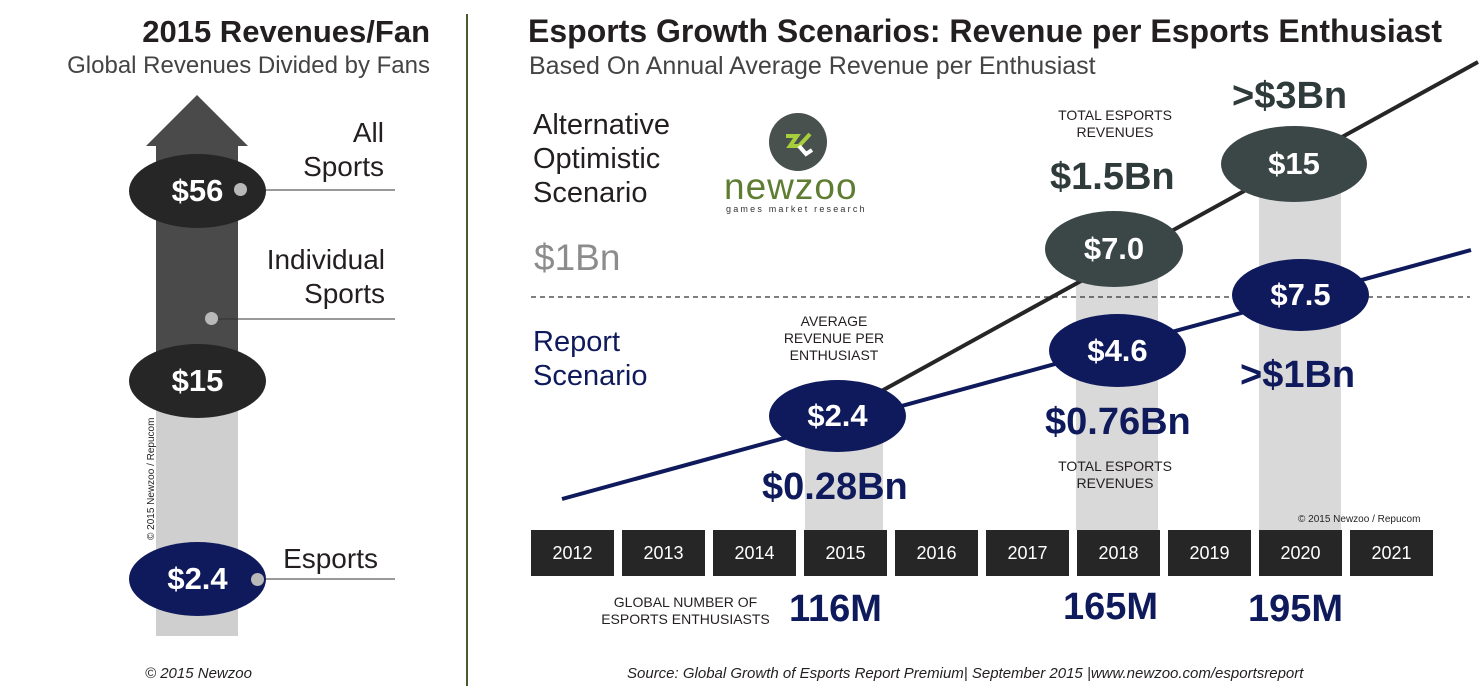 The width and height of the screenshot is (1481, 694). What do you see at coordinates (325, 276) in the screenshot?
I see `individual-sports-label: Individual Sports` at bounding box center [325, 276].